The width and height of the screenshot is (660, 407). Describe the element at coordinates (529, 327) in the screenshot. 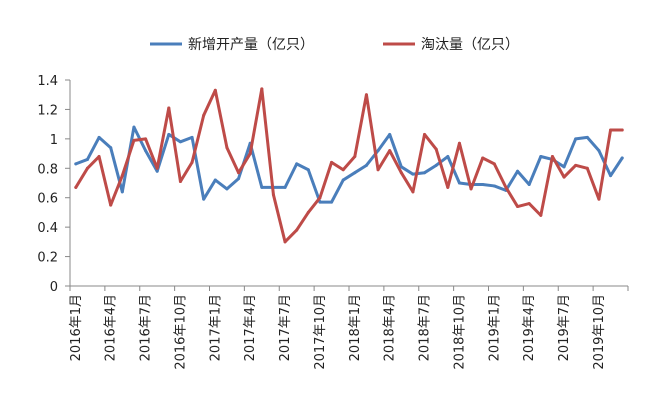

I see `x-tick-label: 2019年4月` at that location.